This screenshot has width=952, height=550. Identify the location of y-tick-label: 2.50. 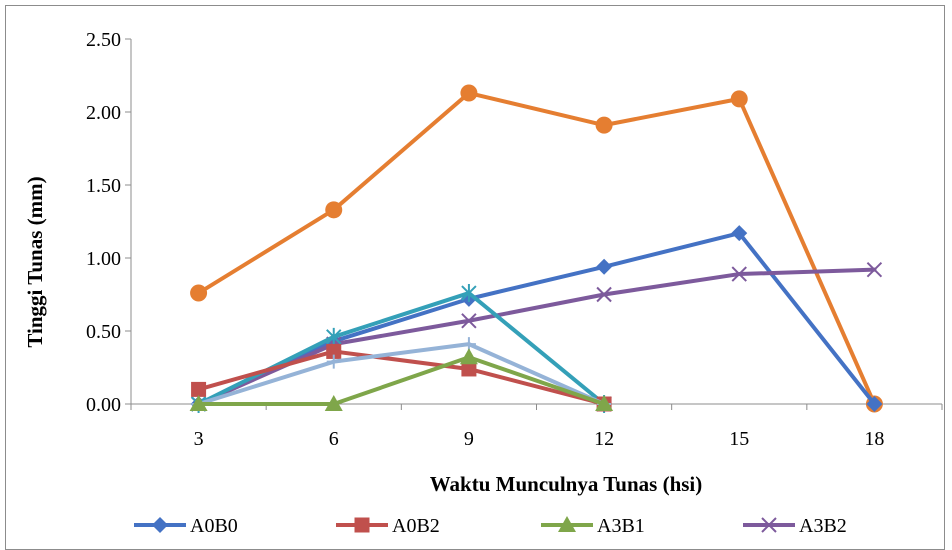
(103, 40).